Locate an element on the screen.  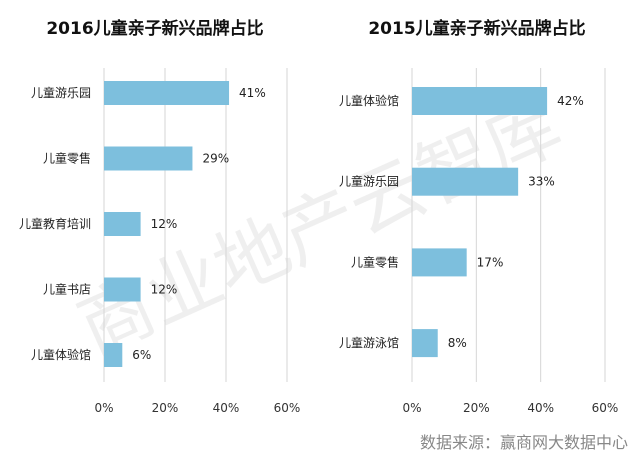
value-label: 6% is located at coordinates (141, 355).